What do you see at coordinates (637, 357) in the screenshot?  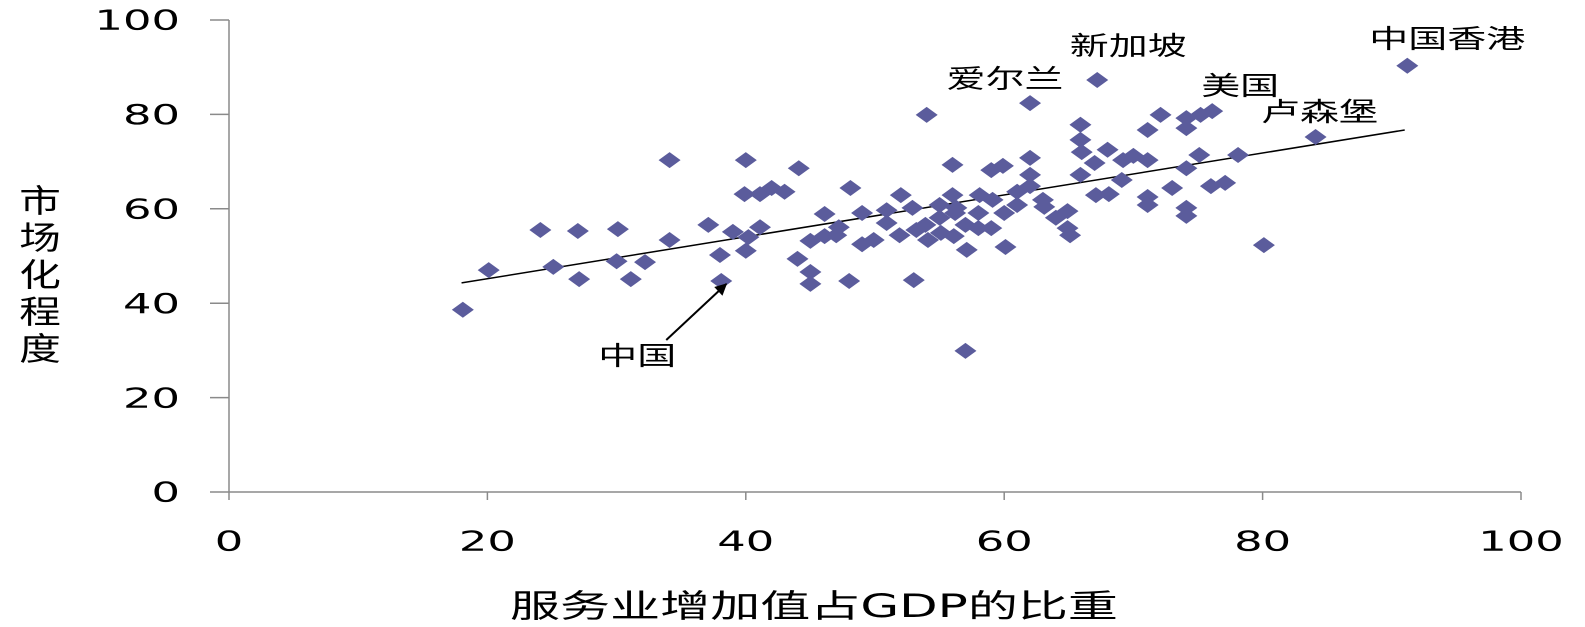 I see `annotation-label: 中国` at bounding box center [637, 357].